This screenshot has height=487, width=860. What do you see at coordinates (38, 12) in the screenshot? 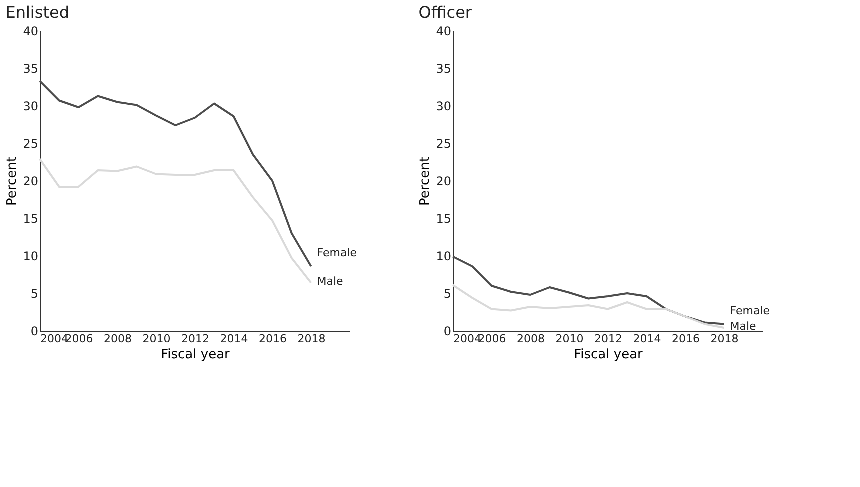
I see `chart-title: Enlisted` at bounding box center [38, 12].